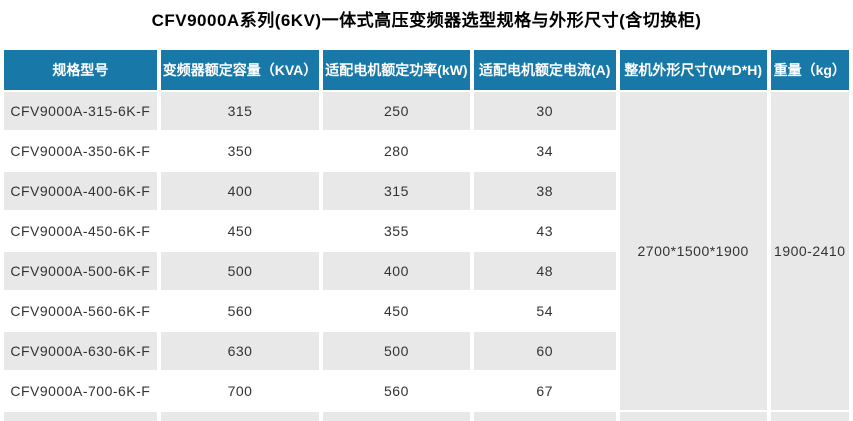 The image size is (853, 421). I want to click on cell-current: 38, so click(544, 191).